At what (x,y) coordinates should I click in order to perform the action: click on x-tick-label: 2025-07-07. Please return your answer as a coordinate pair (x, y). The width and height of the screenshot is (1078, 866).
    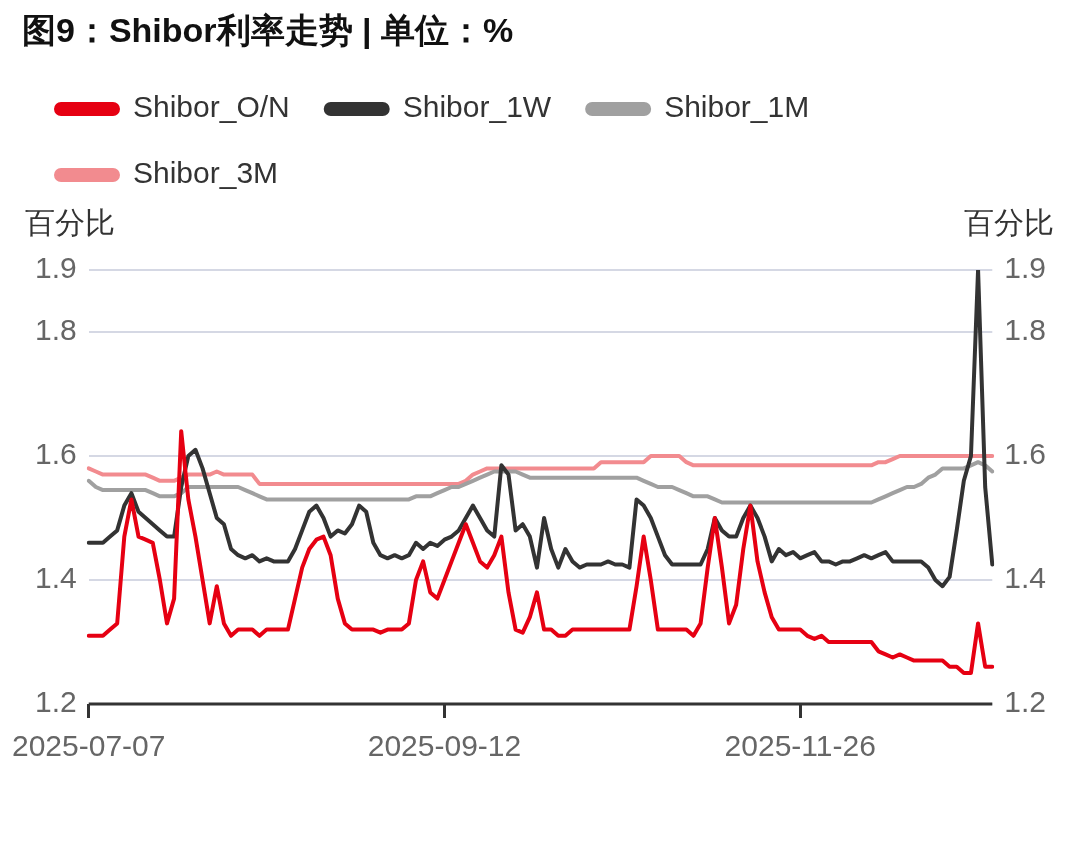
    Looking at the image, I should click on (88, 746).